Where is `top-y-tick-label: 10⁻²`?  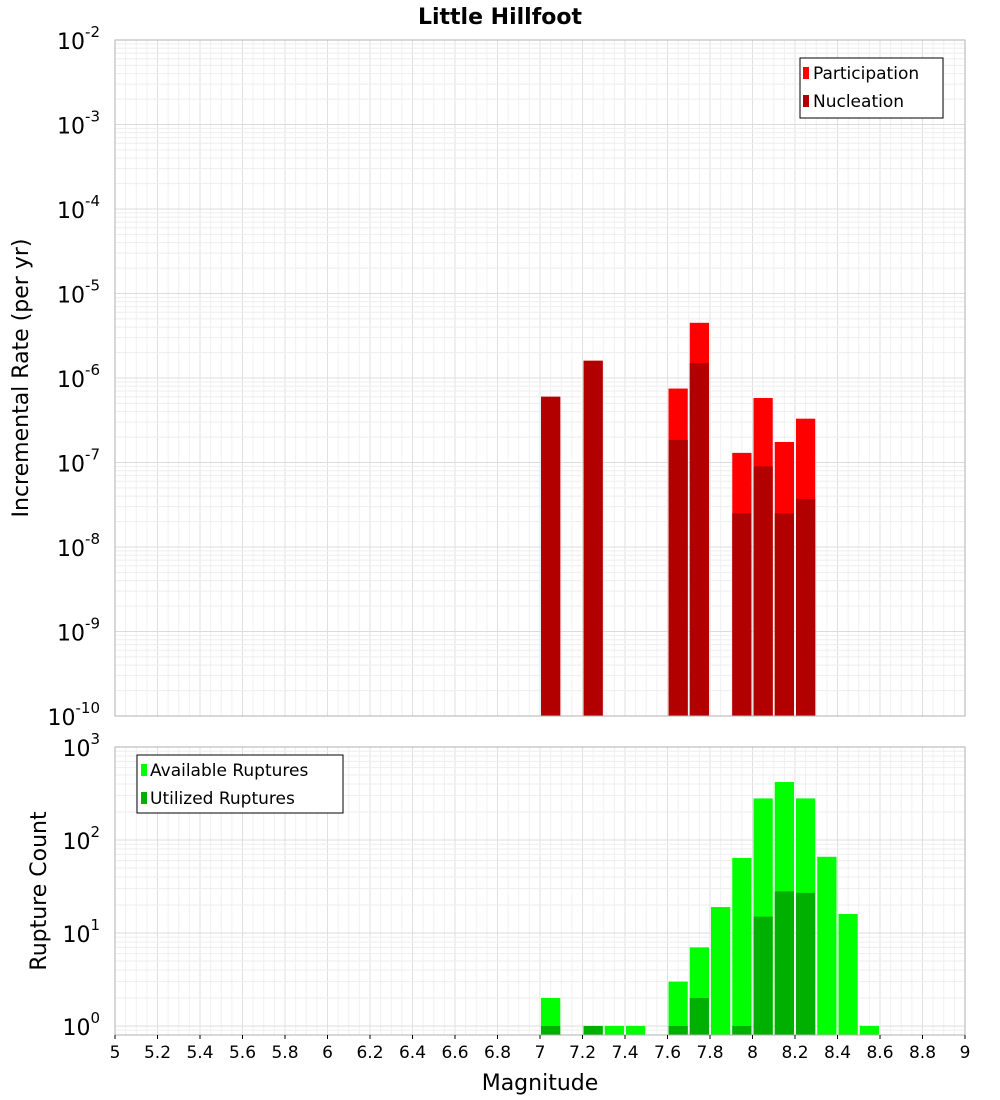 top-y-tick-label: 10⁻² is located at coordinates (78, 39).